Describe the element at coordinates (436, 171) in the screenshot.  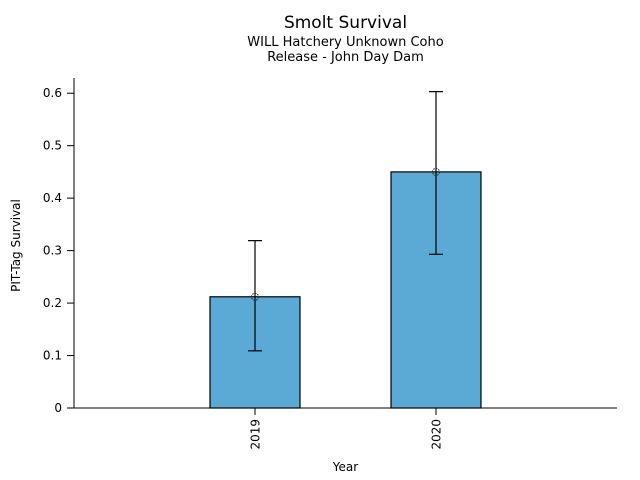
I see `point-marker-2020` at that location.